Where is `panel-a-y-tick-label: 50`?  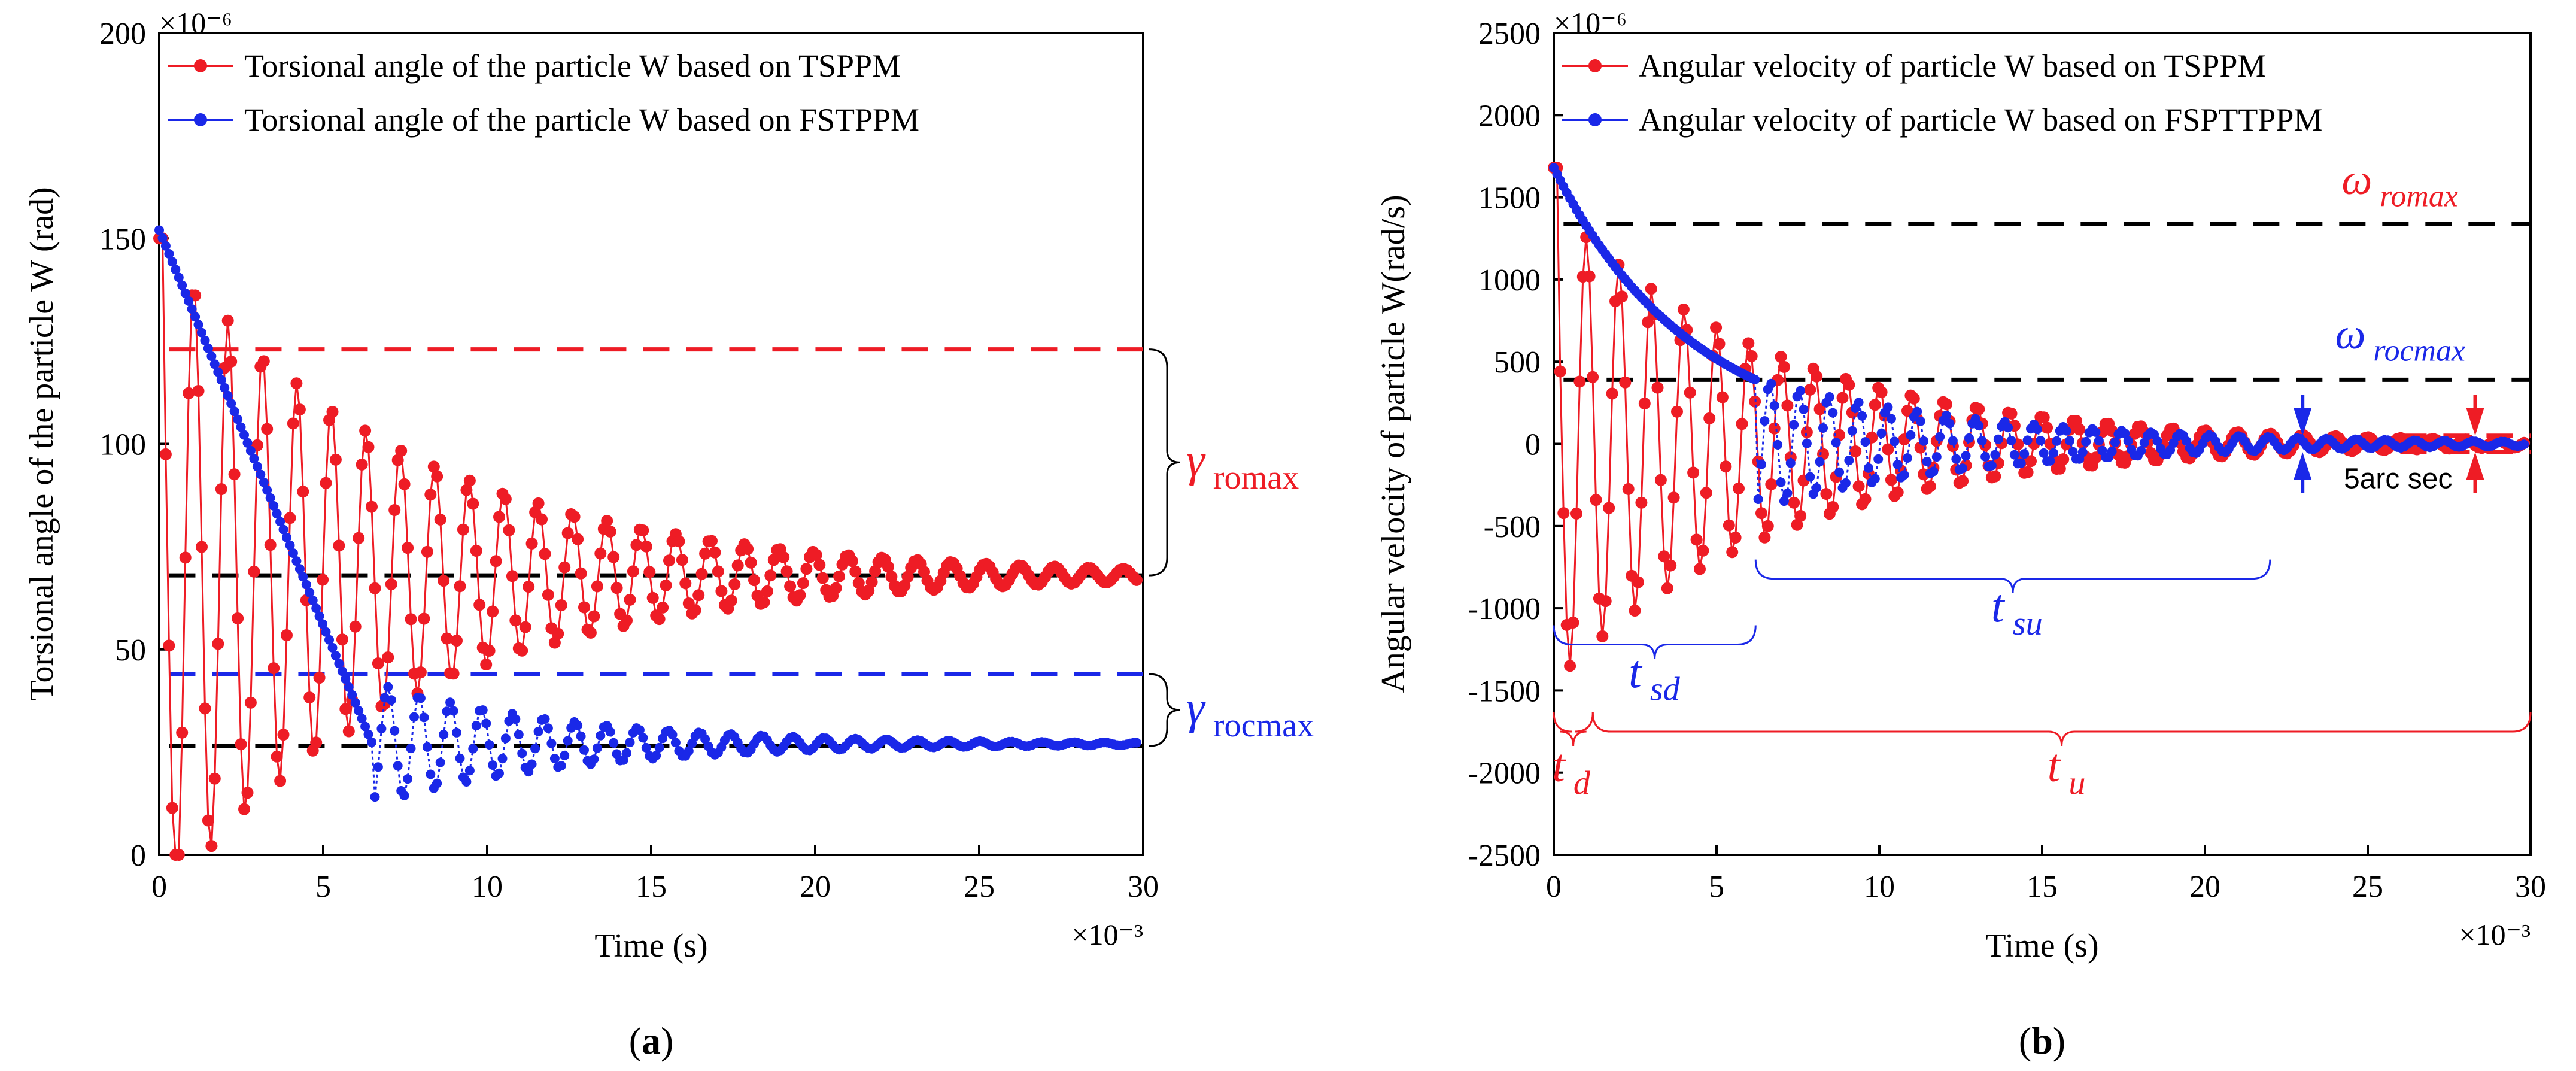 panel-a-y-tick-label: 50 is located at coordinates (130, 650).